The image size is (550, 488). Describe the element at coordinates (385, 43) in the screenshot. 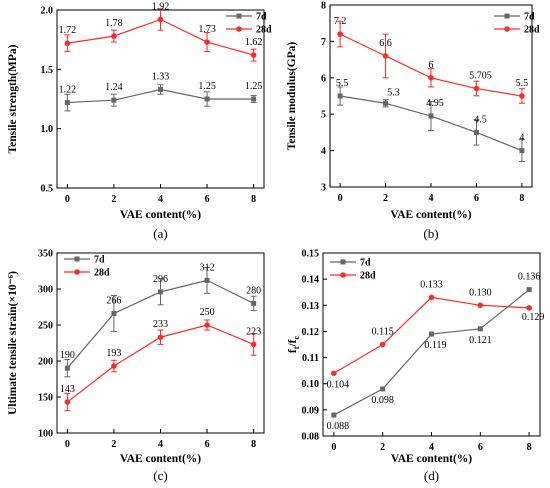

I see `data-label: 6.6` at that location.